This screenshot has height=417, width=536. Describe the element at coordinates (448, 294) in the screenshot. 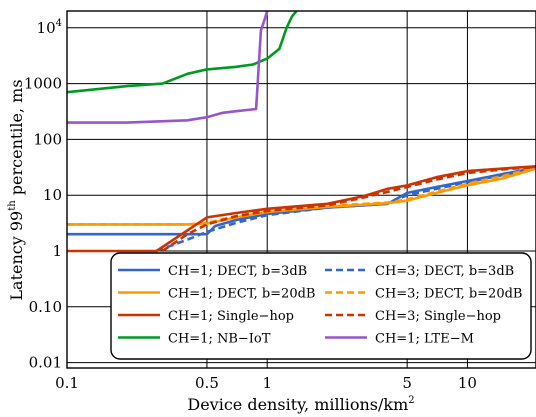

I see `legend-label: CH=3; DECT, b=20dB` at that location.